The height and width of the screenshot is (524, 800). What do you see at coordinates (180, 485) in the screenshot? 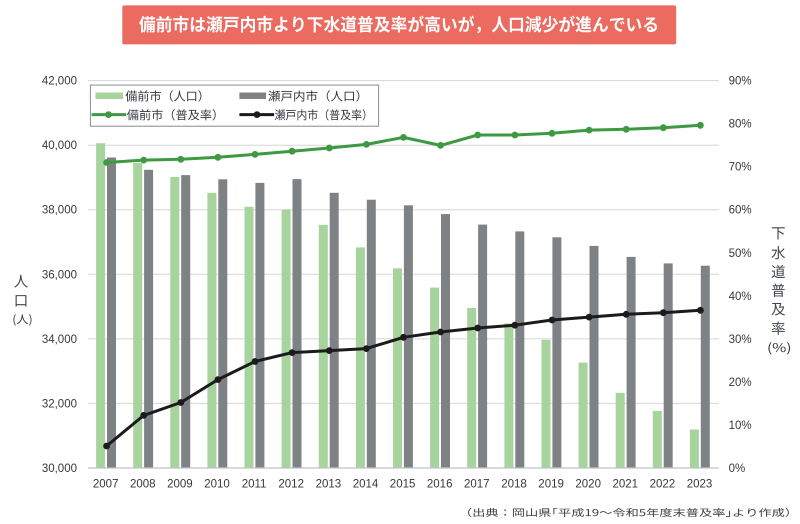
I see `svg-text: 2009` at bounding box center [180, 485].